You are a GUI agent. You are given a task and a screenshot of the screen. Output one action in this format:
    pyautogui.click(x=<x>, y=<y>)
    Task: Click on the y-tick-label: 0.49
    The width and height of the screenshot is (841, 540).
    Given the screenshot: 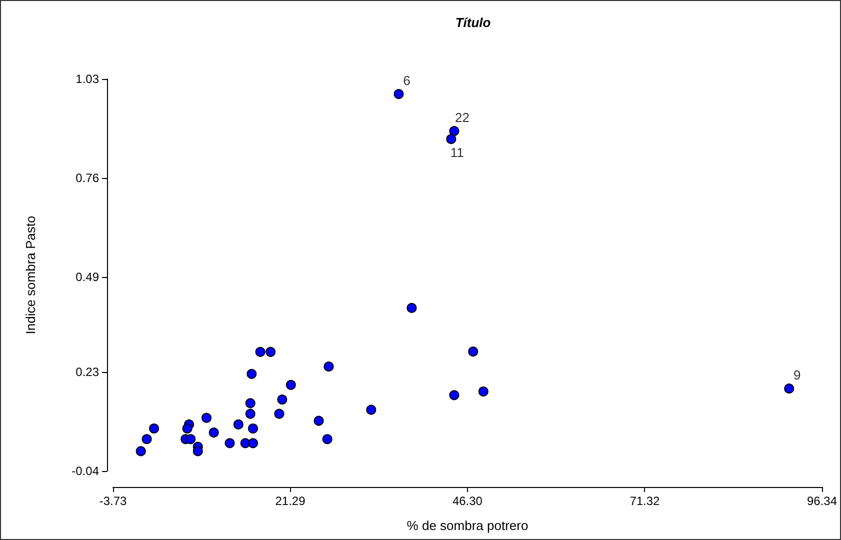 What is the action you would take?
    pyautogui.click(x=88, y=277)
    